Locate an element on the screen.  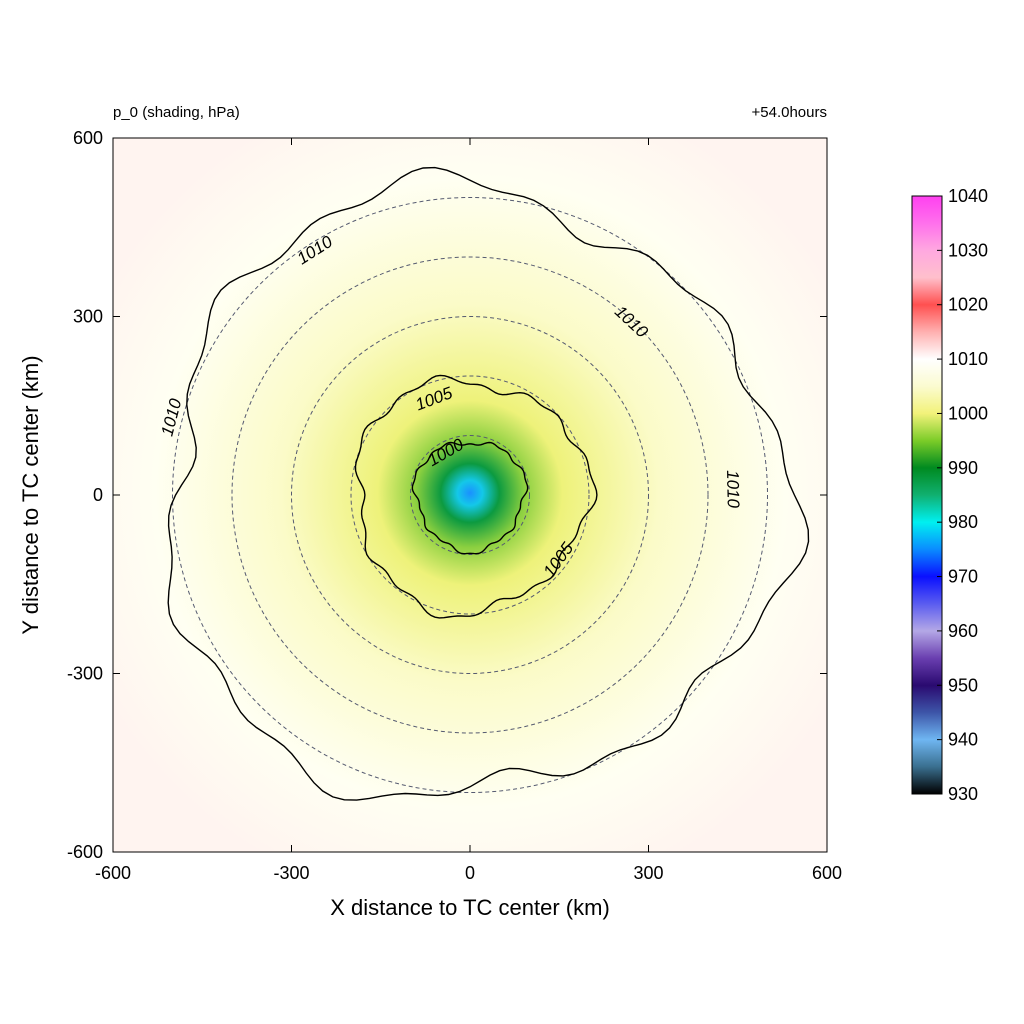
x-tick-label: -600 is located at coordinates (113, 873).